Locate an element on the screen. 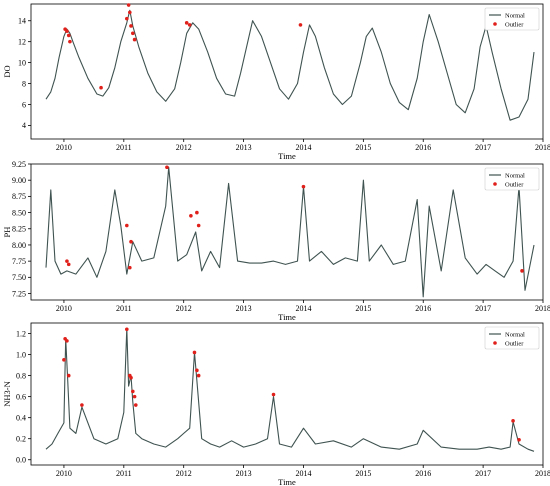 This screenshot has height=486, width=550. y-tick-label: 14 is located at coordinates (22, 21).